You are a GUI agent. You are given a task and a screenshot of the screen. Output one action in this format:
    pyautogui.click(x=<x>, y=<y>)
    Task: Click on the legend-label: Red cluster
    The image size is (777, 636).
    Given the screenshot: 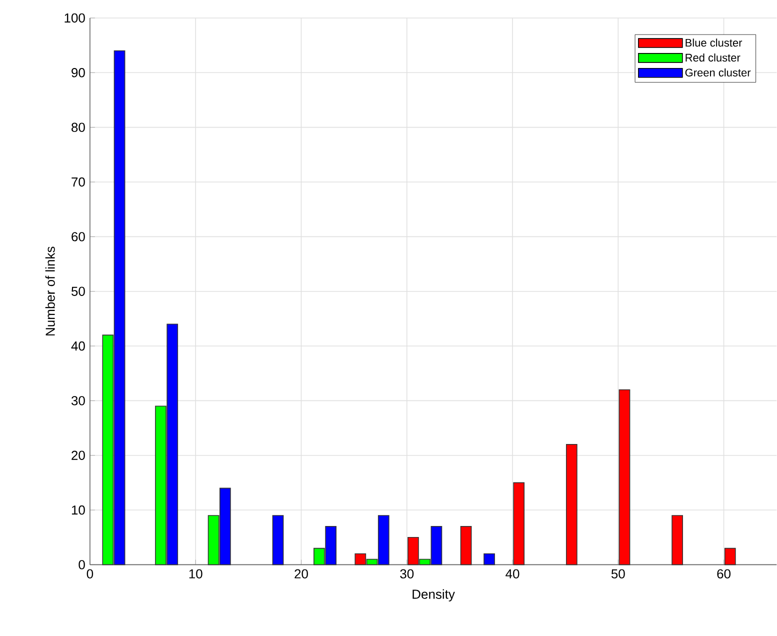 What is the action you would take?
    pyautogui.click(x=713, y=58)
    